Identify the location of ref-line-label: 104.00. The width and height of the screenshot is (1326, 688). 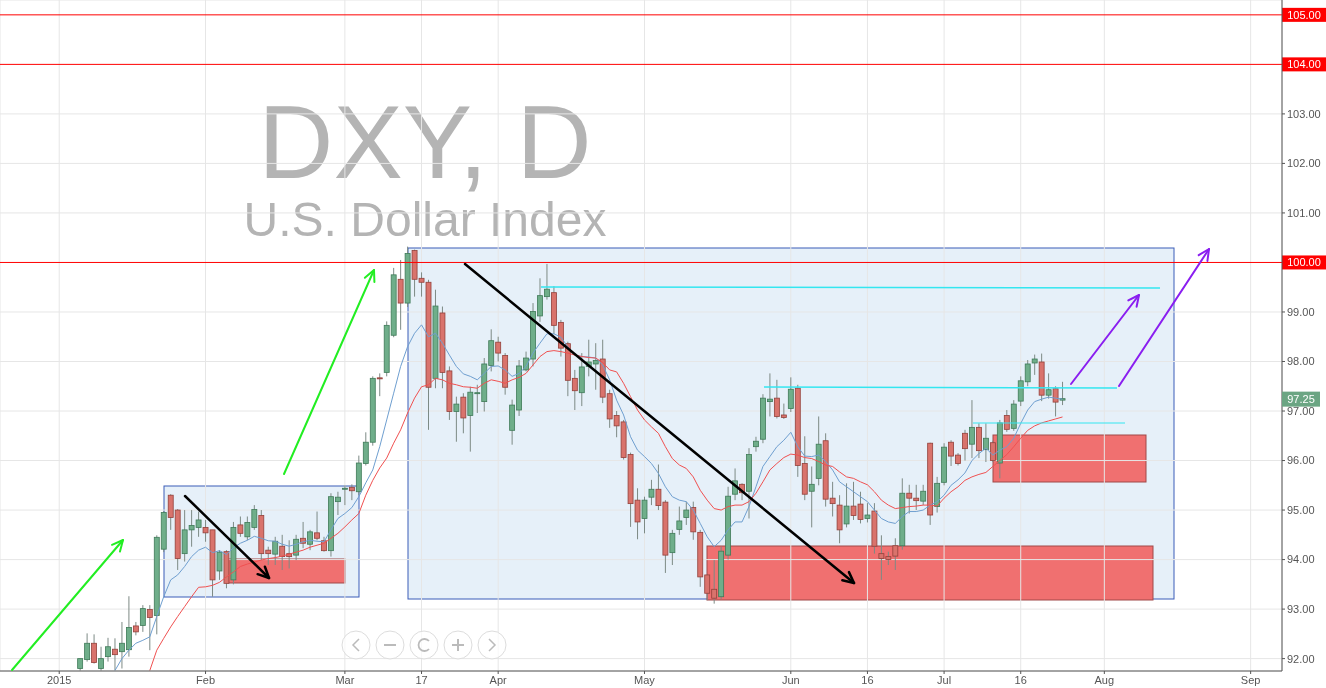
(1304, 64).